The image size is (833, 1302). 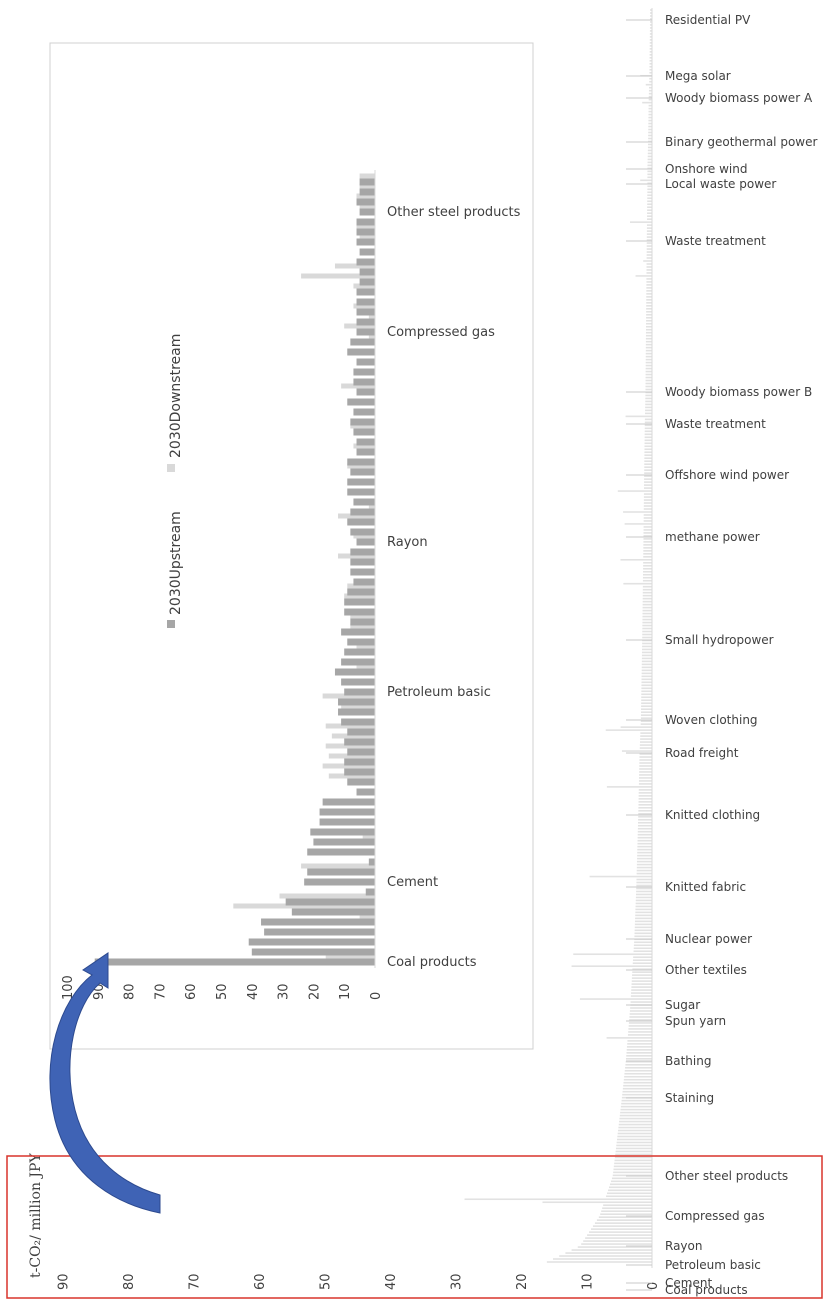 What do you see at coordinates (712, 537) in the screenshot?
I see `main-category-label: methane power` at bounding box center [712, 537].